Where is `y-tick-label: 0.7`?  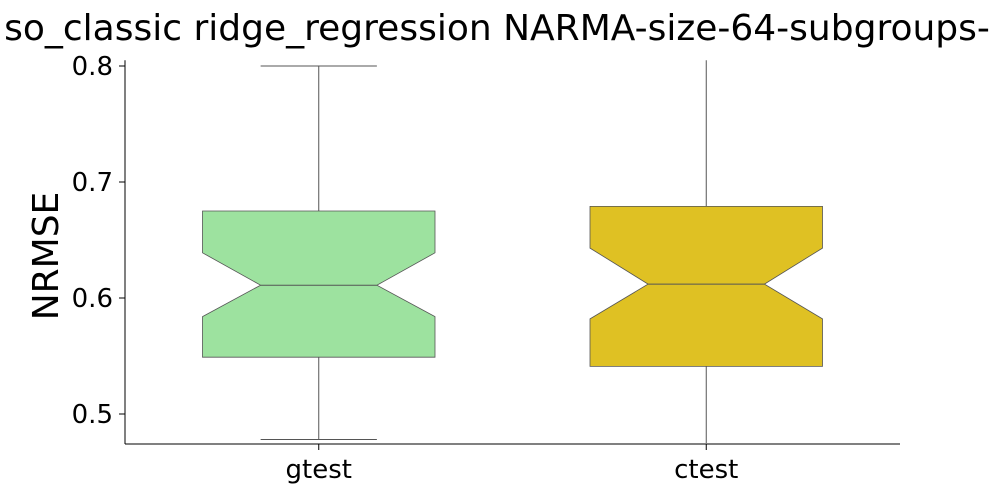 y-tick-label: 0.7 is located at coordinates (92, 183).